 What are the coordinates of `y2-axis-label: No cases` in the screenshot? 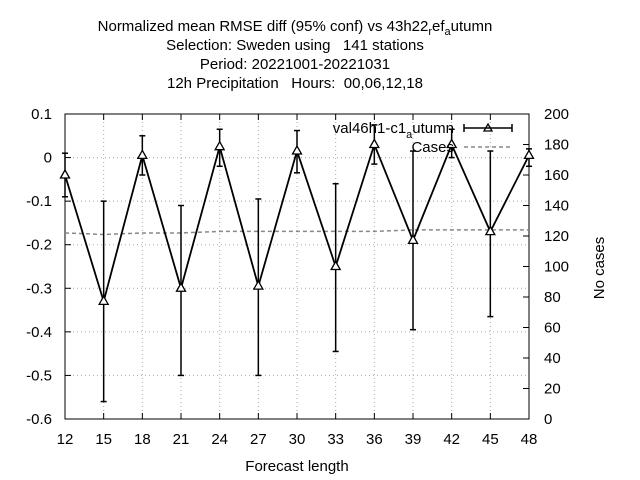 It's located at (599, 268).